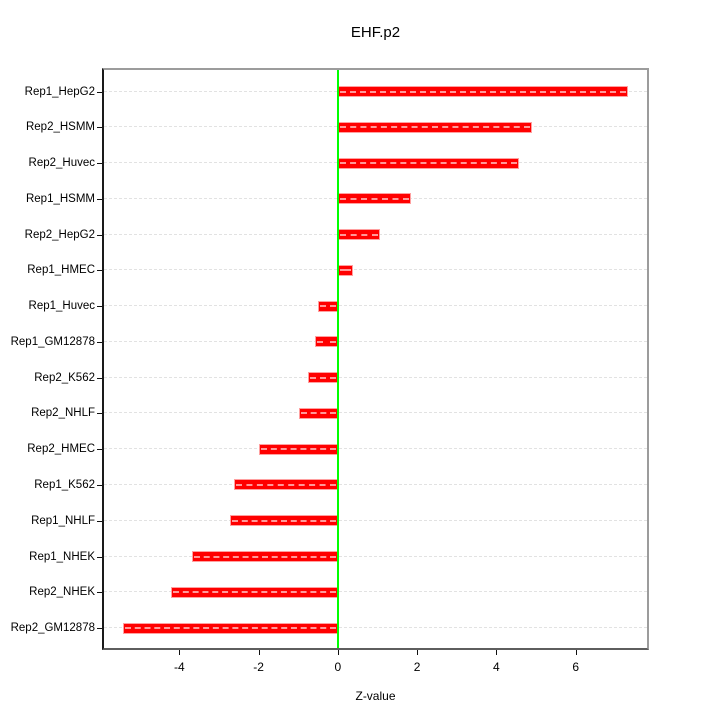 The height and width of the screenshot is (720, 720). Describe the element at coordinates (375, 270) in the screenshot. I see `gridline-Rep1_HMEC` at that location.